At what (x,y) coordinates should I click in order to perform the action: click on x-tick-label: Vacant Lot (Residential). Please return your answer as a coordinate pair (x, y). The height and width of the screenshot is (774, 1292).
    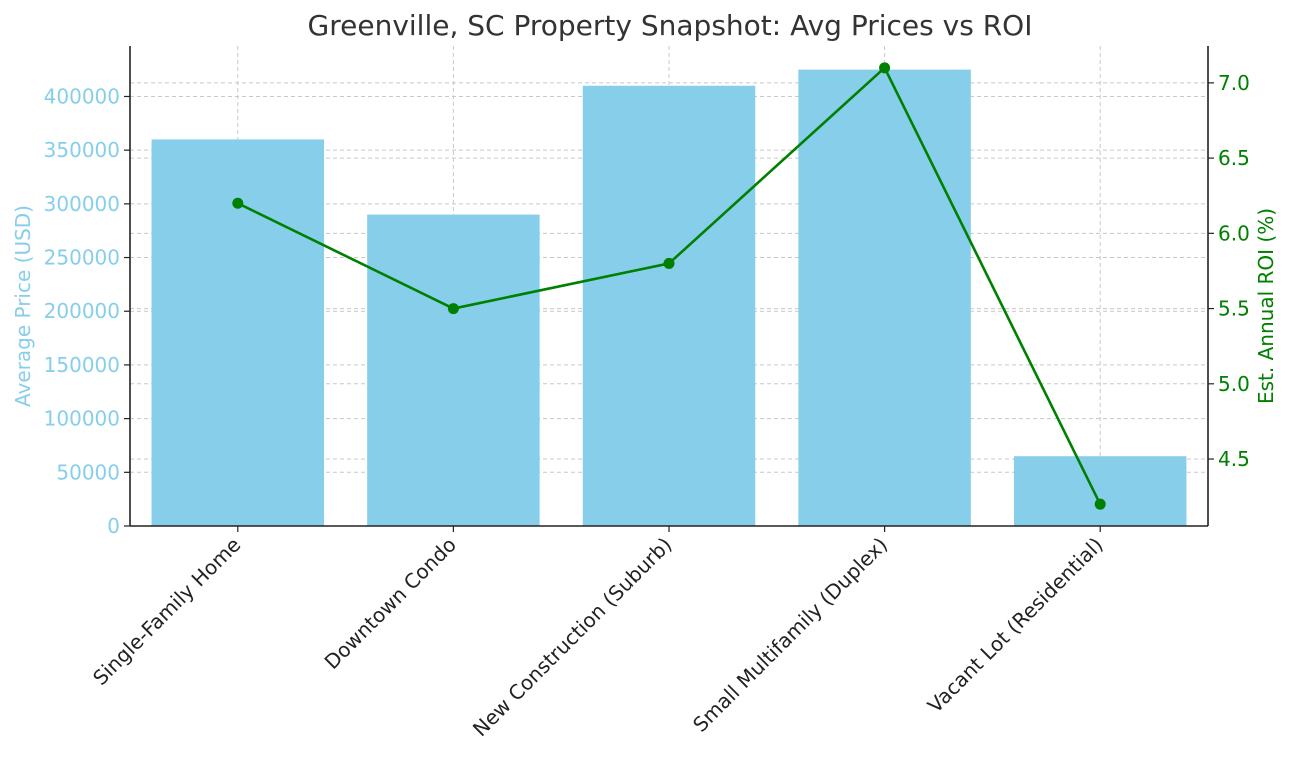
    Looking at the image, I should click on (1015, 625).